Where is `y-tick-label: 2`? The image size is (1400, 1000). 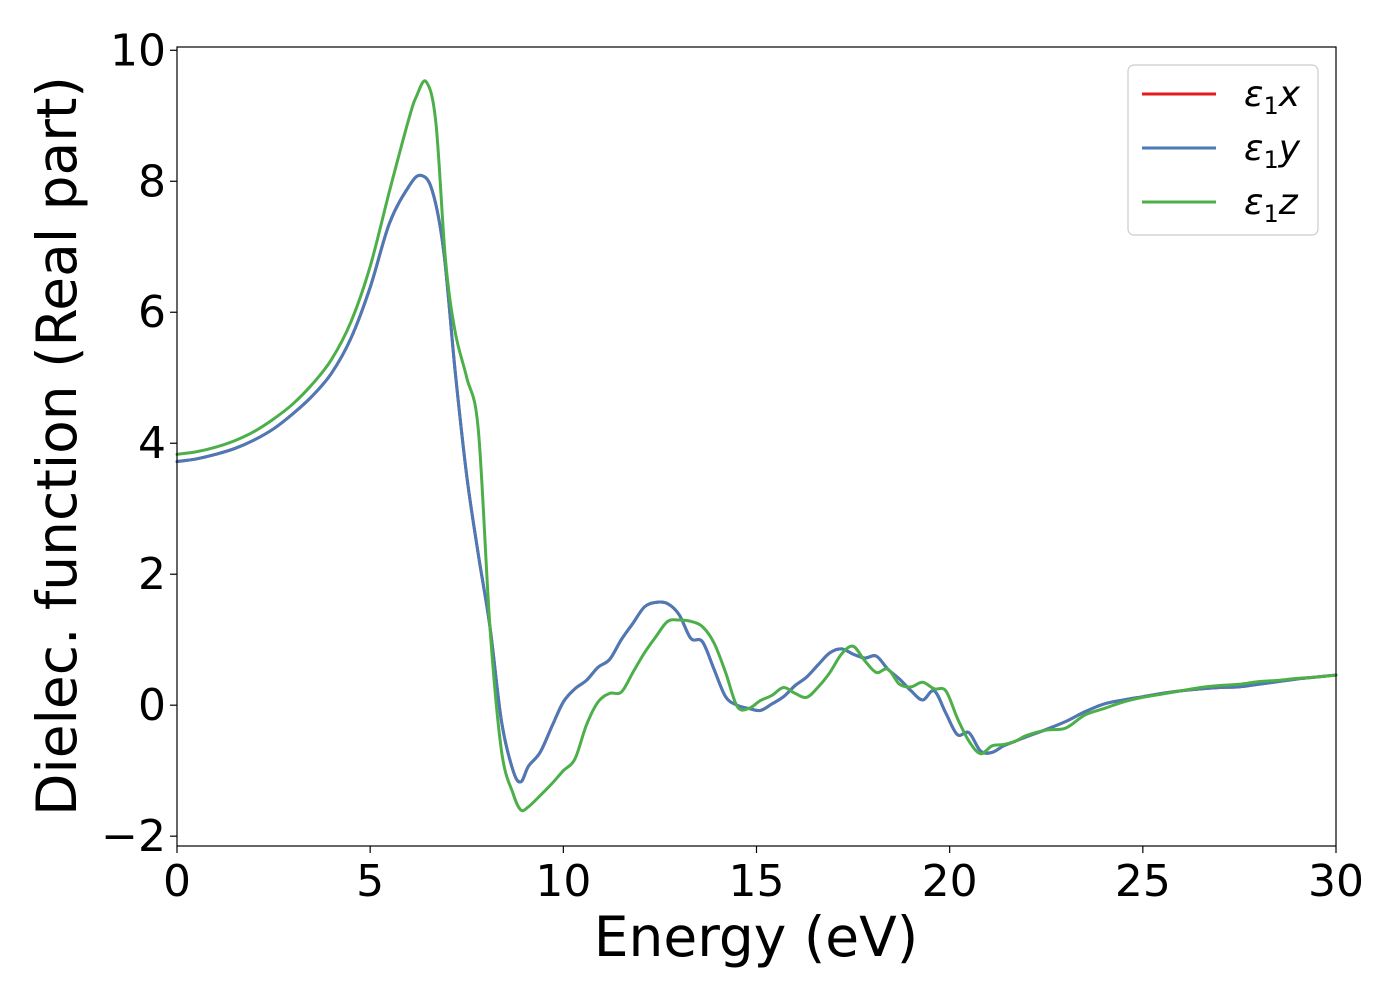 y-tick-label: 2 is located at coordinates (152, 574).